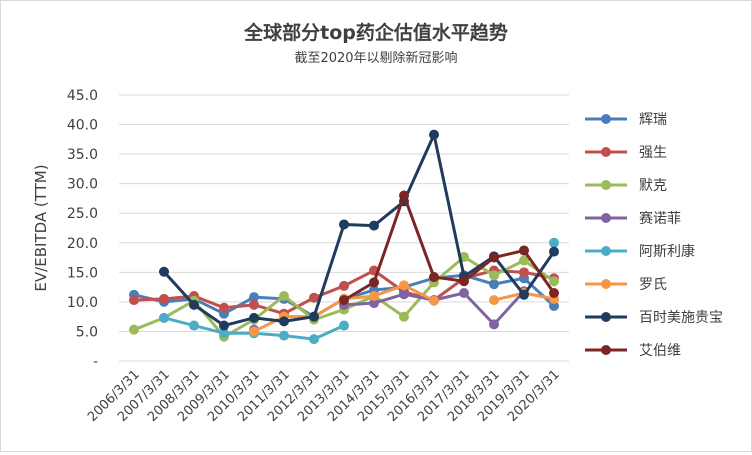 The height and width of the screenshot is (455, 752). What do you see at coordinates (95, 362) in the screenshot?
I see `y-tick-label: -` at bounding box center [95, 362].